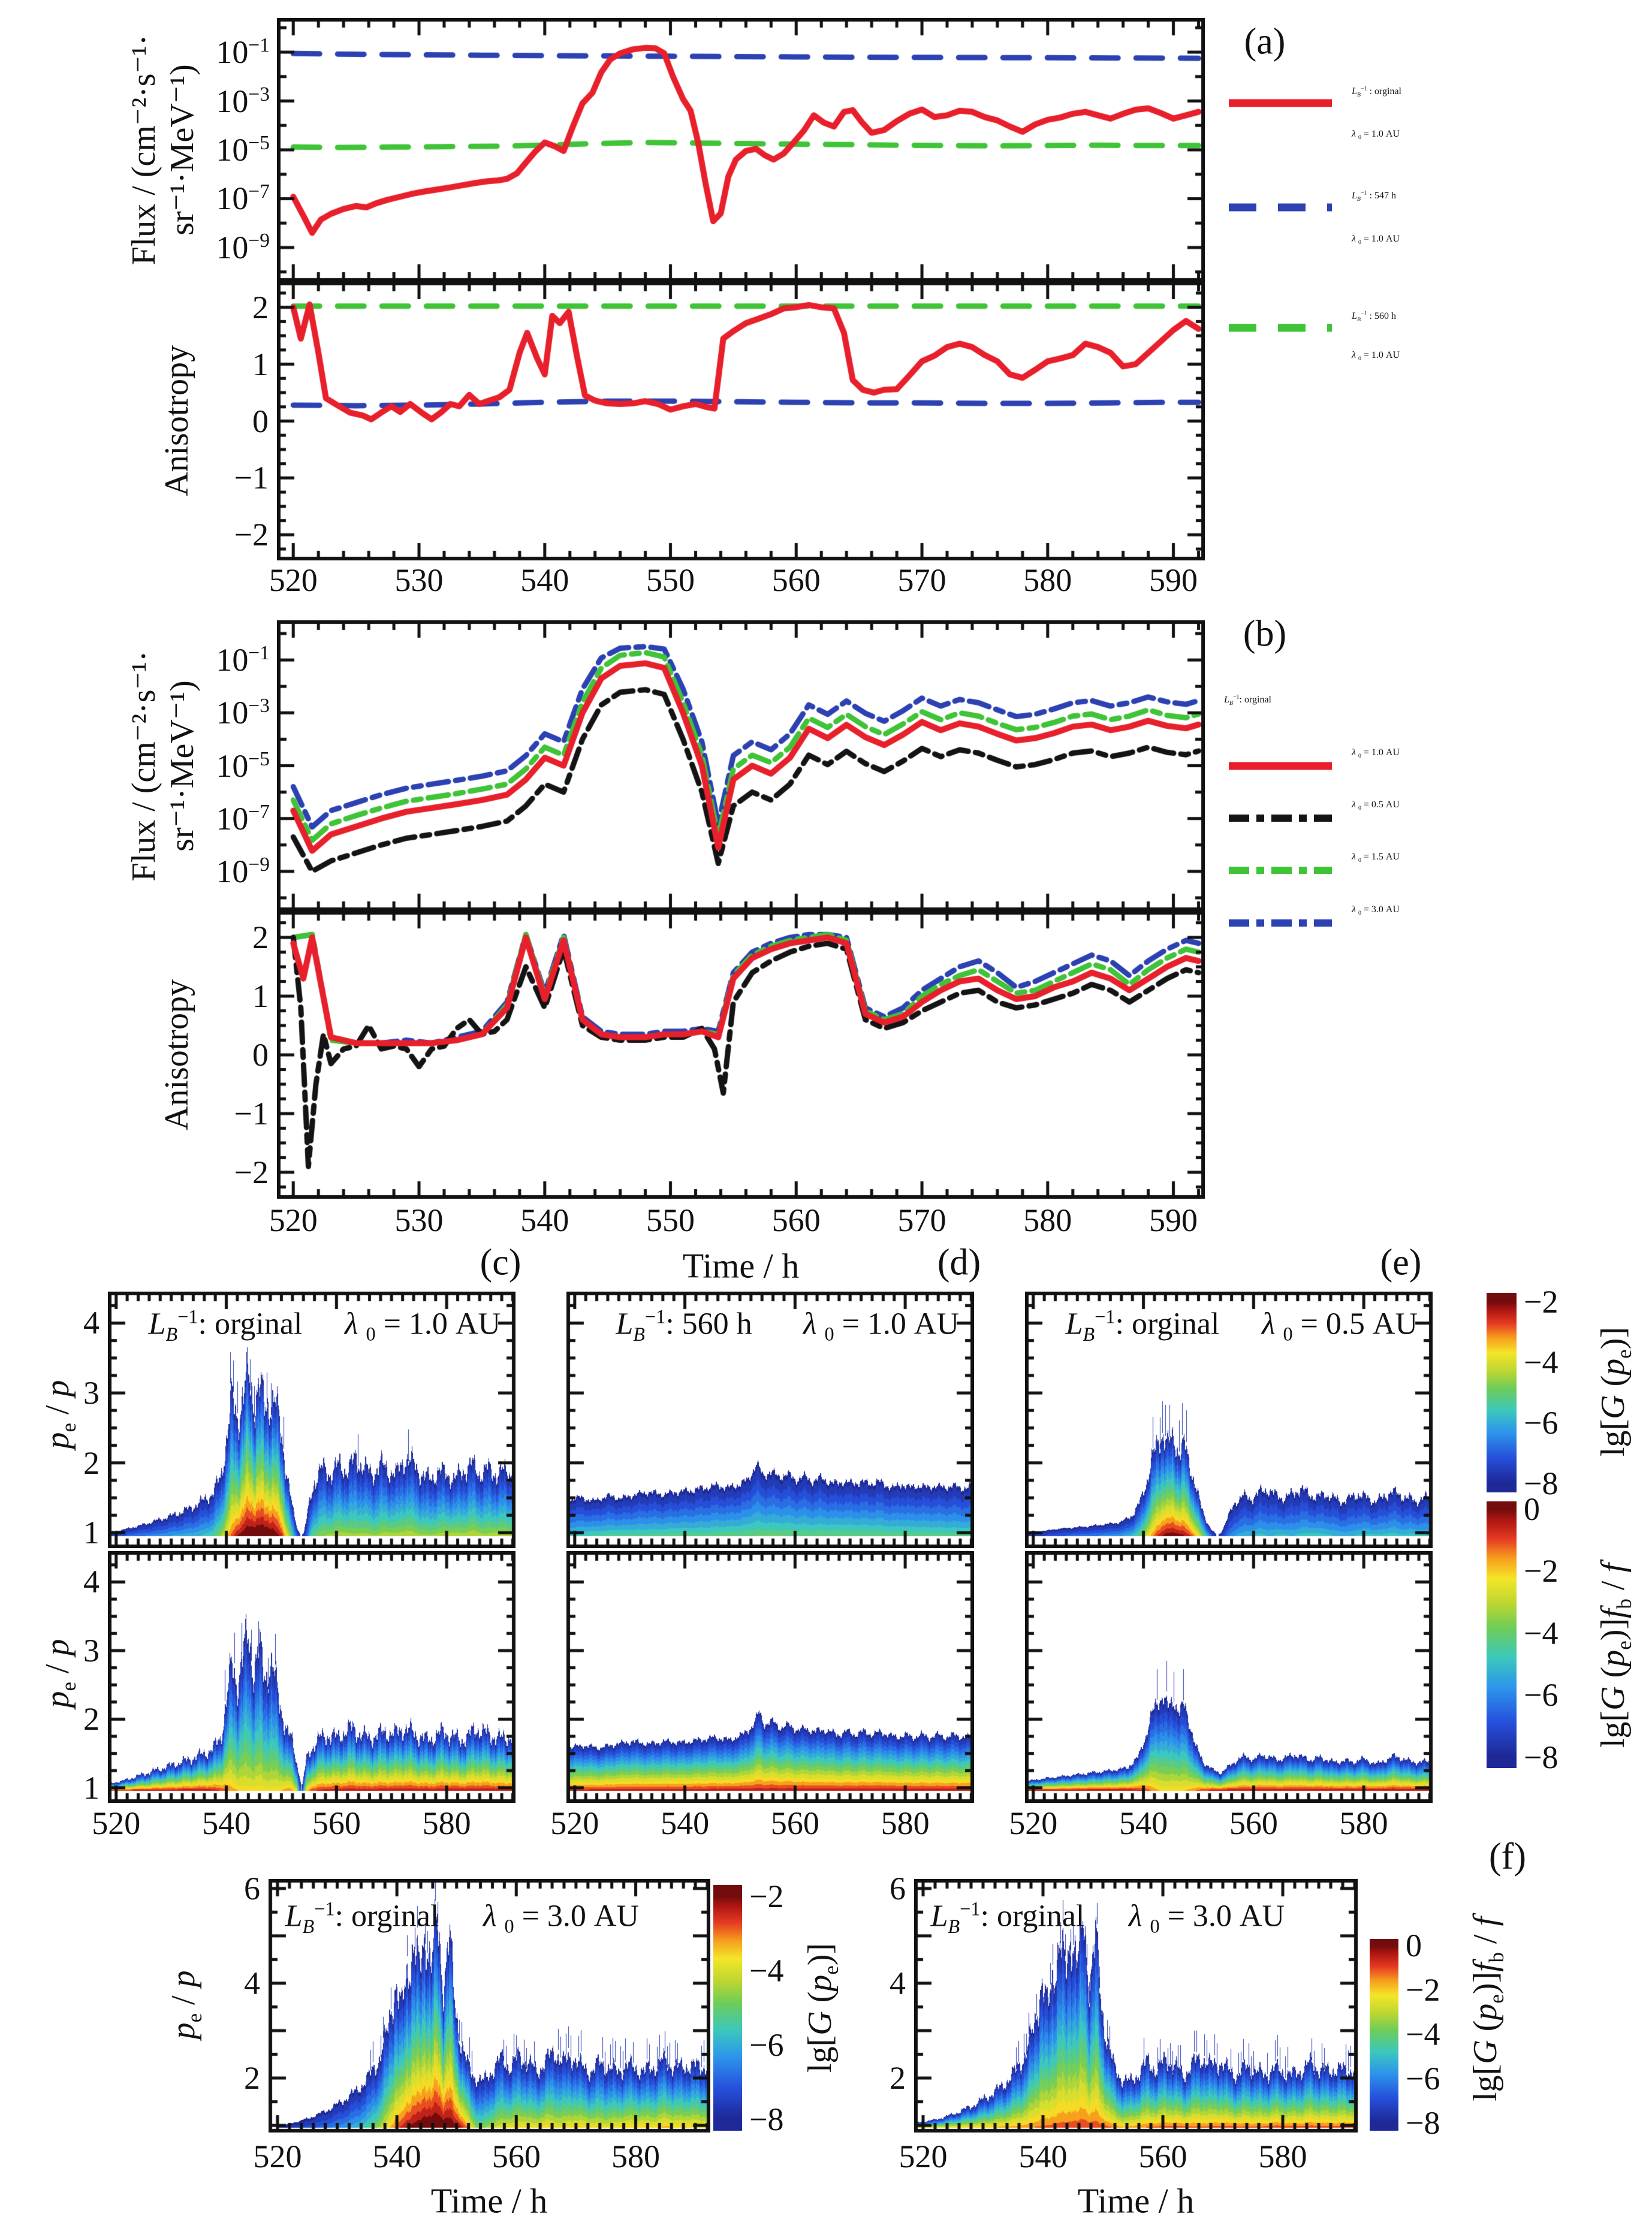 The width and height of the screenshot is (1652, 2232). I want to click on colorbar-gfbf-cde-label: lg[G (pe)]fb / f, so click(1615, 1655).